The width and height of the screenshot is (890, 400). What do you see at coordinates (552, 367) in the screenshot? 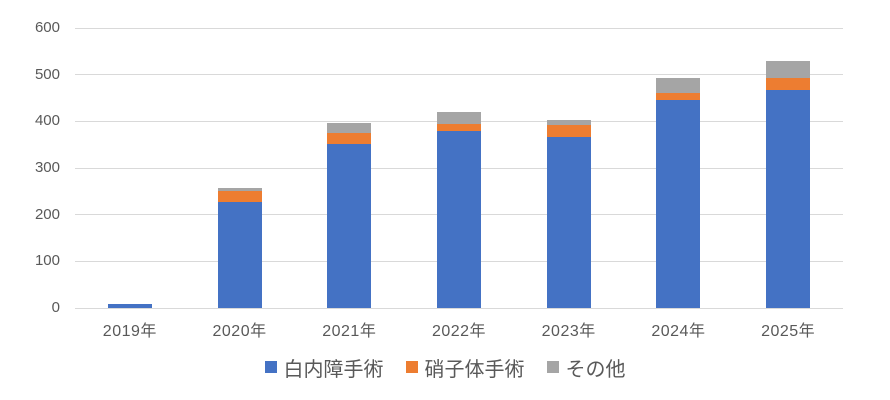
I see `legend-swatch-other-icon` at bounding box center [552, 367].